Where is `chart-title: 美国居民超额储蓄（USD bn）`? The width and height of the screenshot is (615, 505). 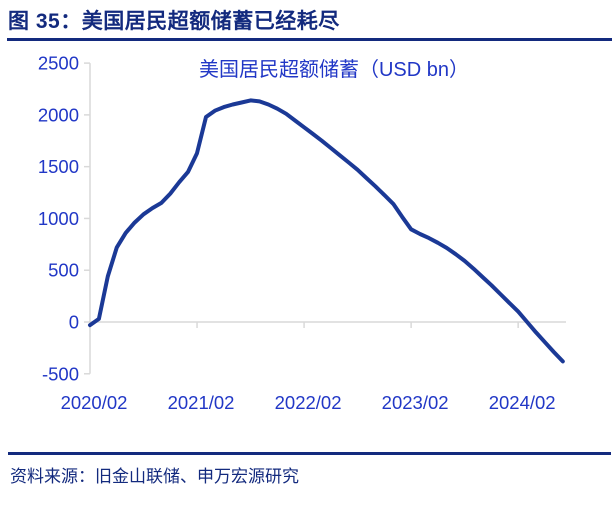
chart-title: 美国居民超额储蓄（USD bn） is located at coordinates (334, 69).